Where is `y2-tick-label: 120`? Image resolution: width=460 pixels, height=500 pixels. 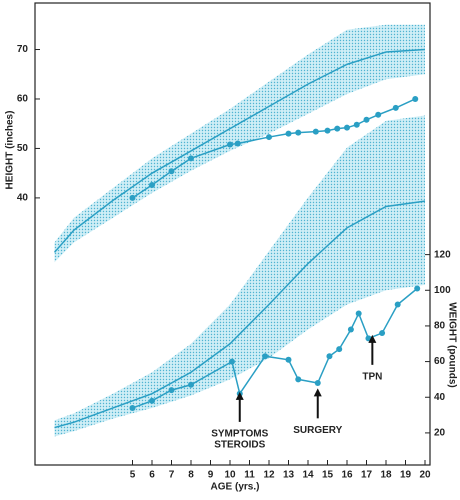
y2-tick-label: 120 is located at coordinates (442, 254).